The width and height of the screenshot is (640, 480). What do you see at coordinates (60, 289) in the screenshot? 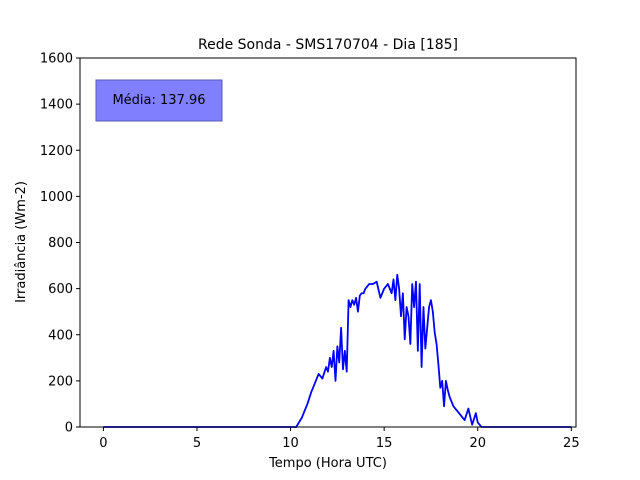
I see `y-tick-label: 600` at bounding box center [60, 289].